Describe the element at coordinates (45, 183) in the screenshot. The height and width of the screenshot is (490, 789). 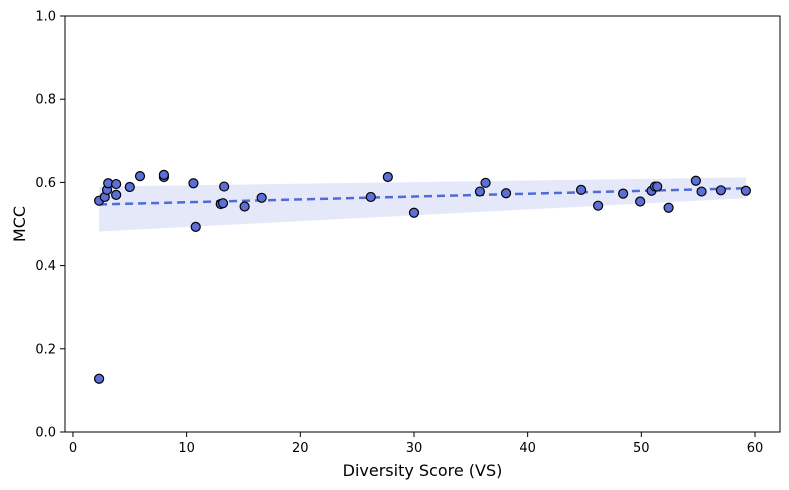
I see `y-tick-label: 0.6` at that location.